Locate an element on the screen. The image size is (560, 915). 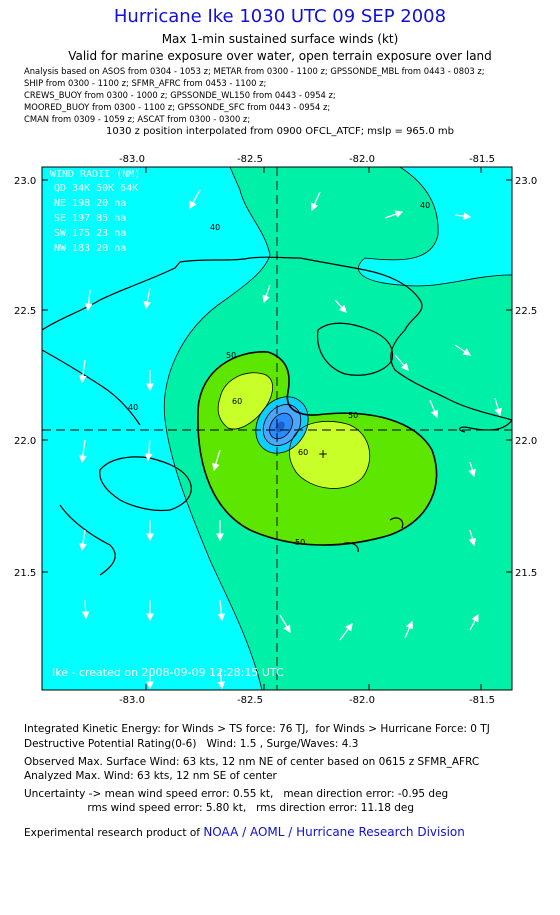
x-tick-label-top: -82.0 is located at coordinates (362, 159).